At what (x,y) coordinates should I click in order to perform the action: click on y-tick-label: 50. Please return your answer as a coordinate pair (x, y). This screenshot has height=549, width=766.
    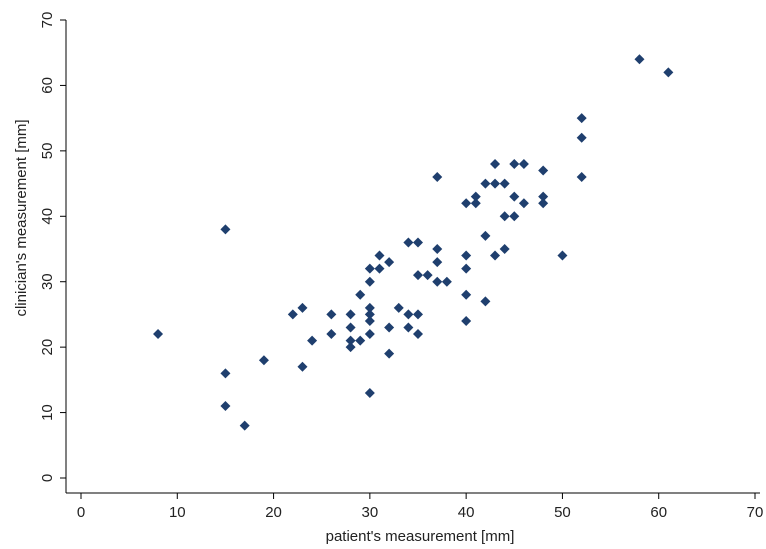
    Looking at the image, I should click on (47, 151).